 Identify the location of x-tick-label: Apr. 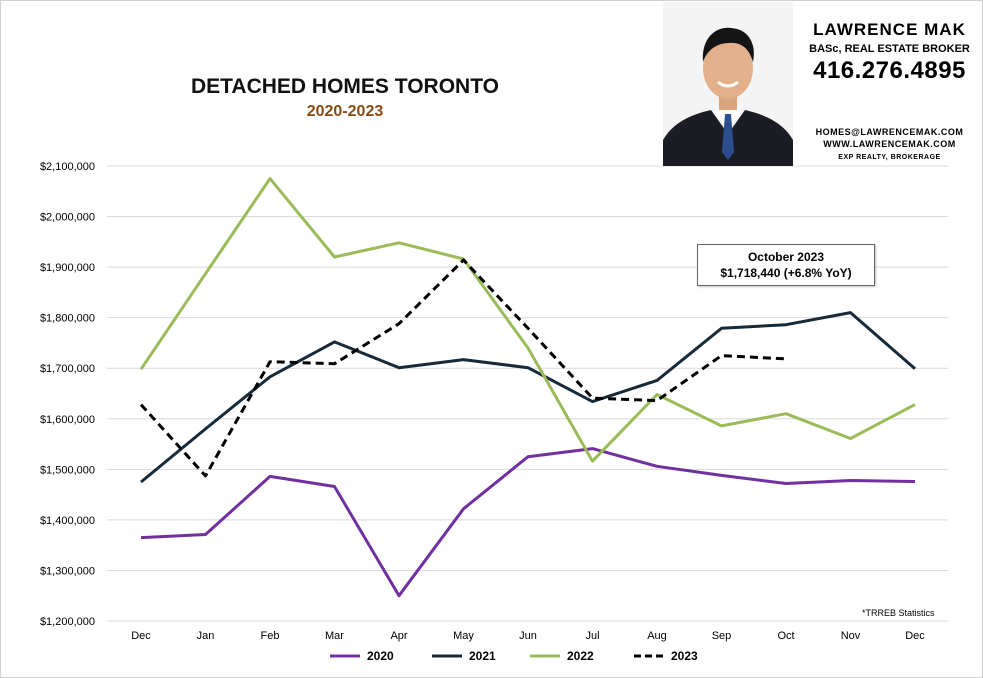
(398, 636).